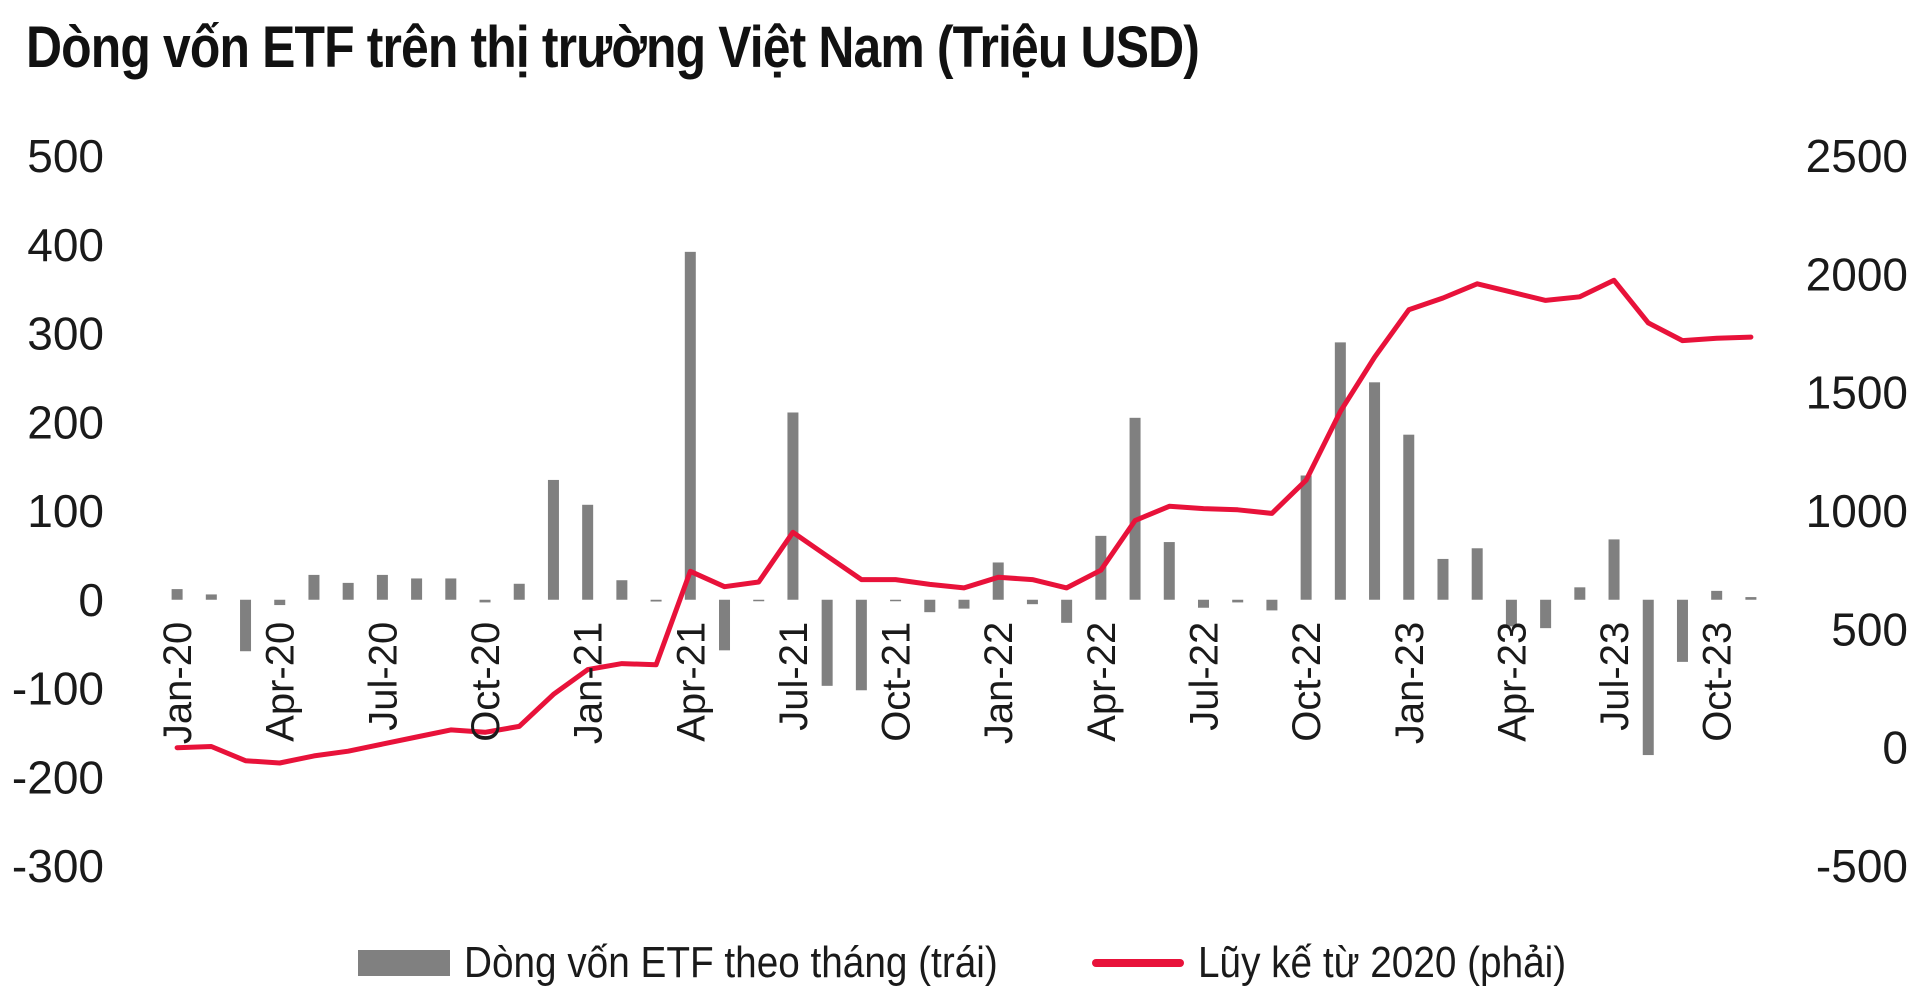  What do you see at coordinates (1857, 156) in the screenshot?
I see `right-axis-tick-label: 2500` at bounding box center [1857, 156].